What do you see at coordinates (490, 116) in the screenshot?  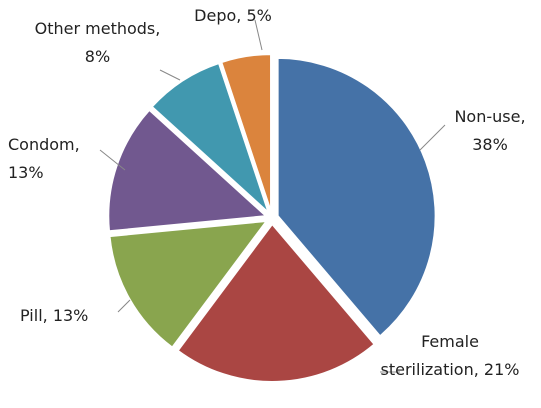 I see `category-label: Non-use,` at bounding box center [490, 116].